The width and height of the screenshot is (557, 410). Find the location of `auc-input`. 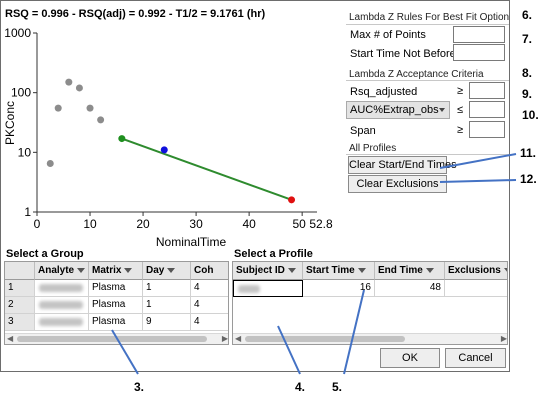

auc-input is located at coordinates (487, 109).